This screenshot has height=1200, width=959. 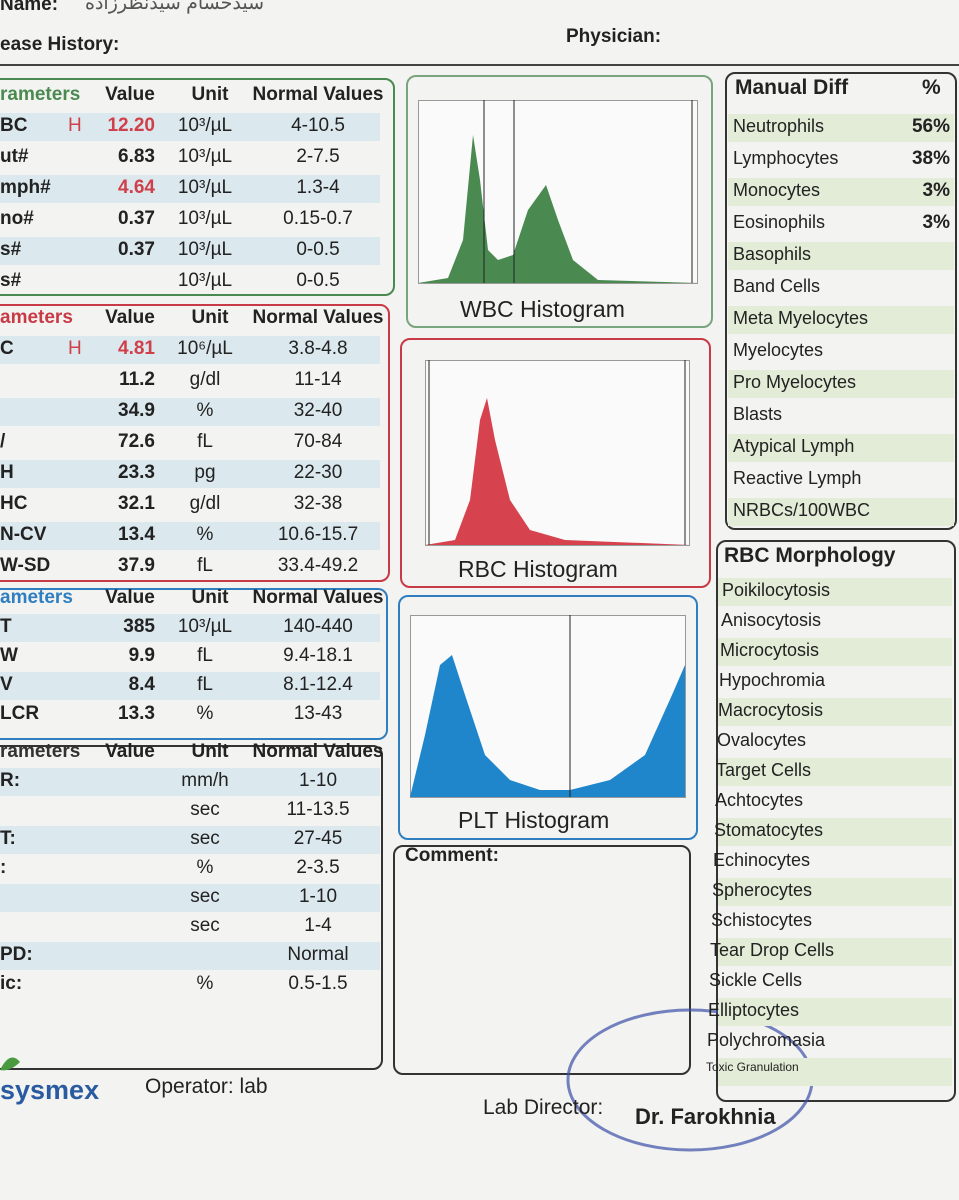 I want to click on item: Sickle Cells, so click(x=756, y=980).